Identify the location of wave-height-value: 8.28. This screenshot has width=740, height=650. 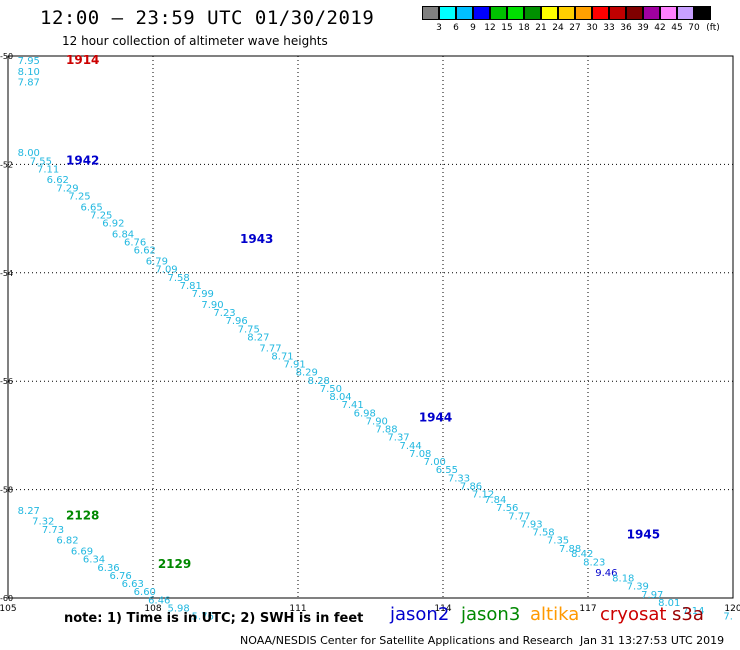
(319, 381).